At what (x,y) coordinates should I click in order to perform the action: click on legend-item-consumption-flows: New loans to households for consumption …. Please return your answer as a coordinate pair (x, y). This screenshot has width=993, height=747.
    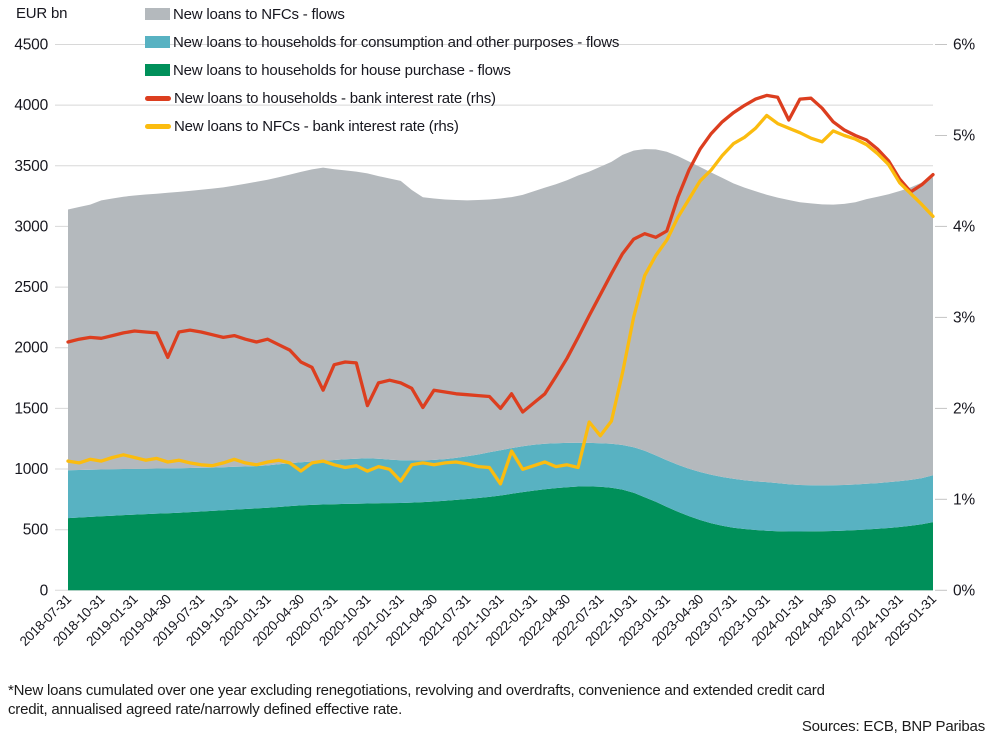
    Looking at the image, I should click on (382, 42).